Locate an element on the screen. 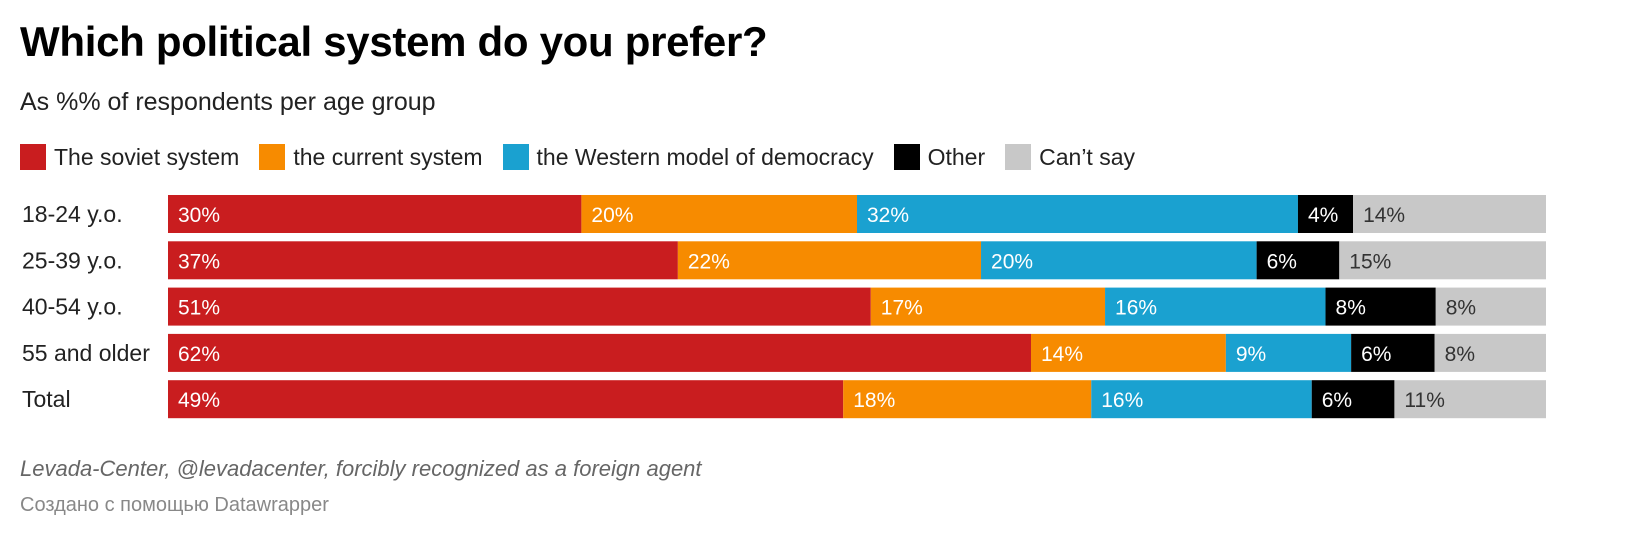 The image size is (1630, 558). value-label-18-24-y-o-current: 20% is located at coordinates (612, 215).